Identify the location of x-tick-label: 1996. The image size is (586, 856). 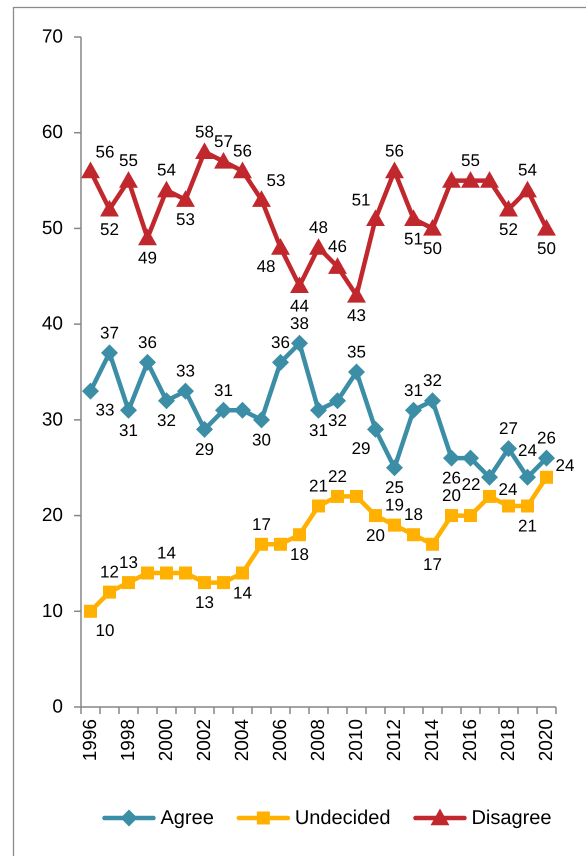
(90, 740).